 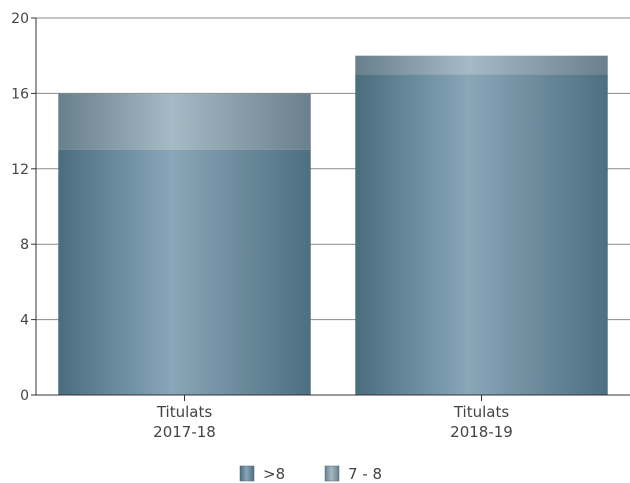 What do you see at coordinates (481, 432) in the screenshot?
I see `category-label-1-line-1: 2018-19` at bounding box center [481, 432].